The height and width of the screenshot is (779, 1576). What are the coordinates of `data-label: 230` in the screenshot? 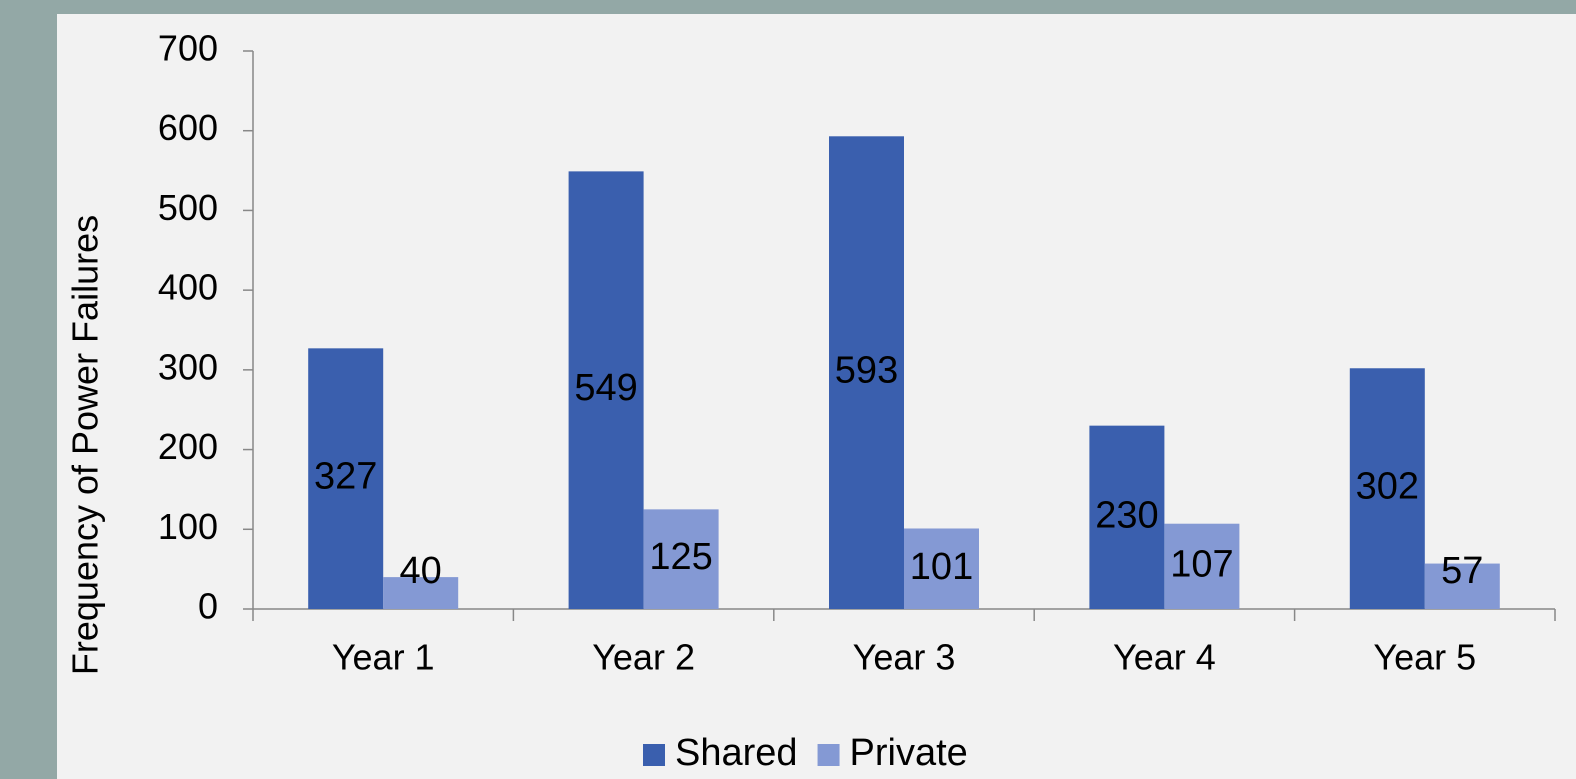 It's located at (1126, 515).